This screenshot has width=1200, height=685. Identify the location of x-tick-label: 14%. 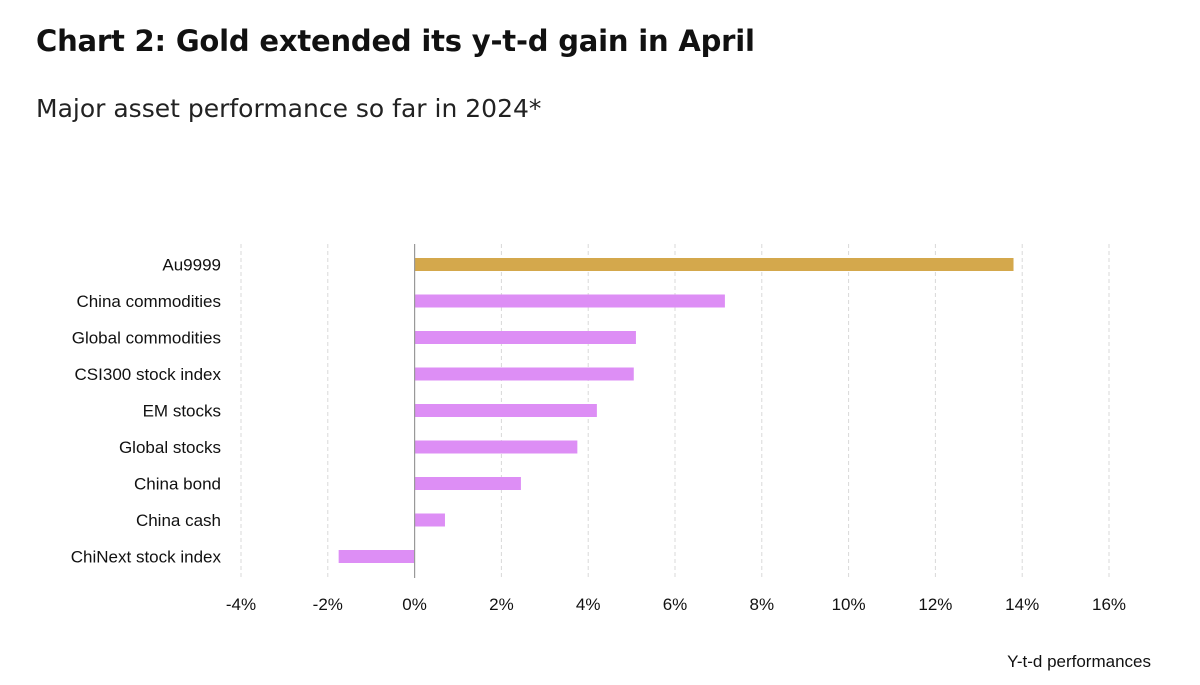
(1022, 604).